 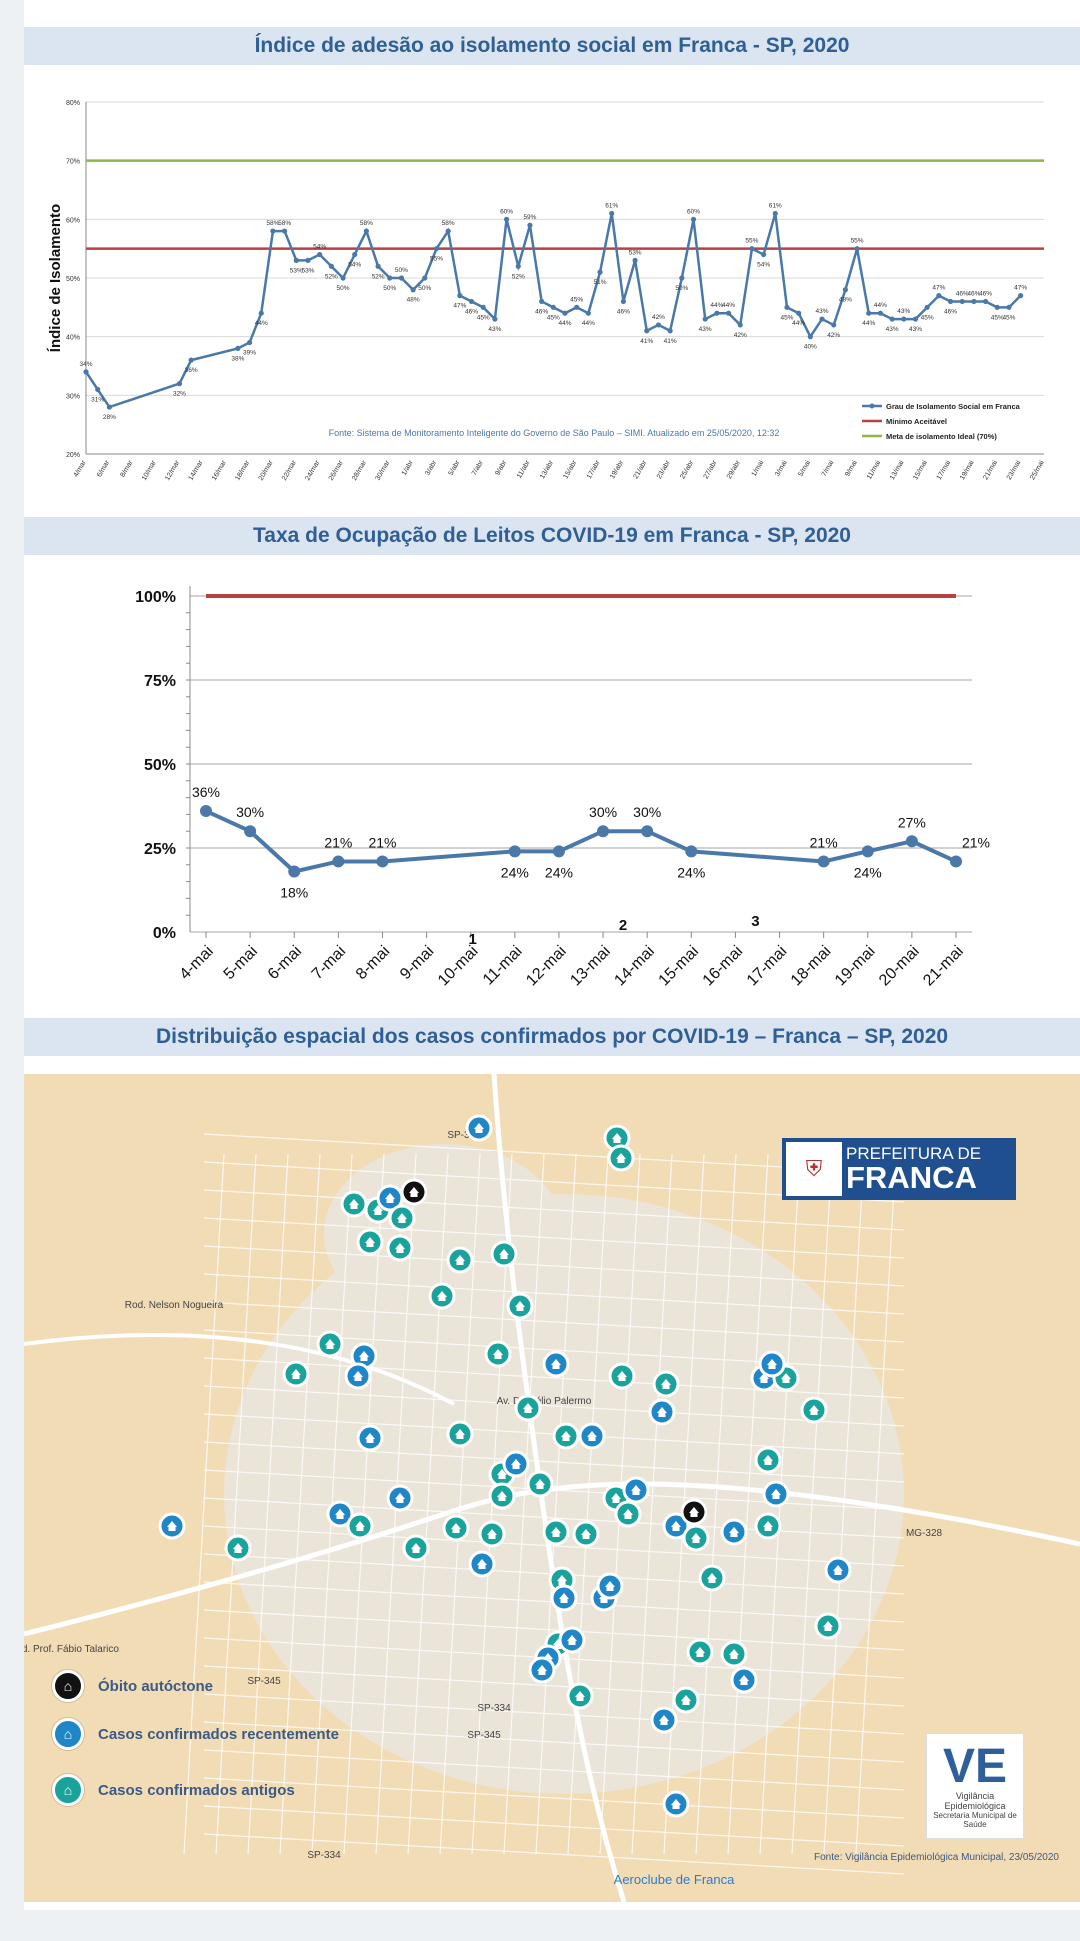 What do you see at coordinates (920, 470) in the screenshot?
I see `x-tick-label: 15/mai` at bounding box center [920, 470].